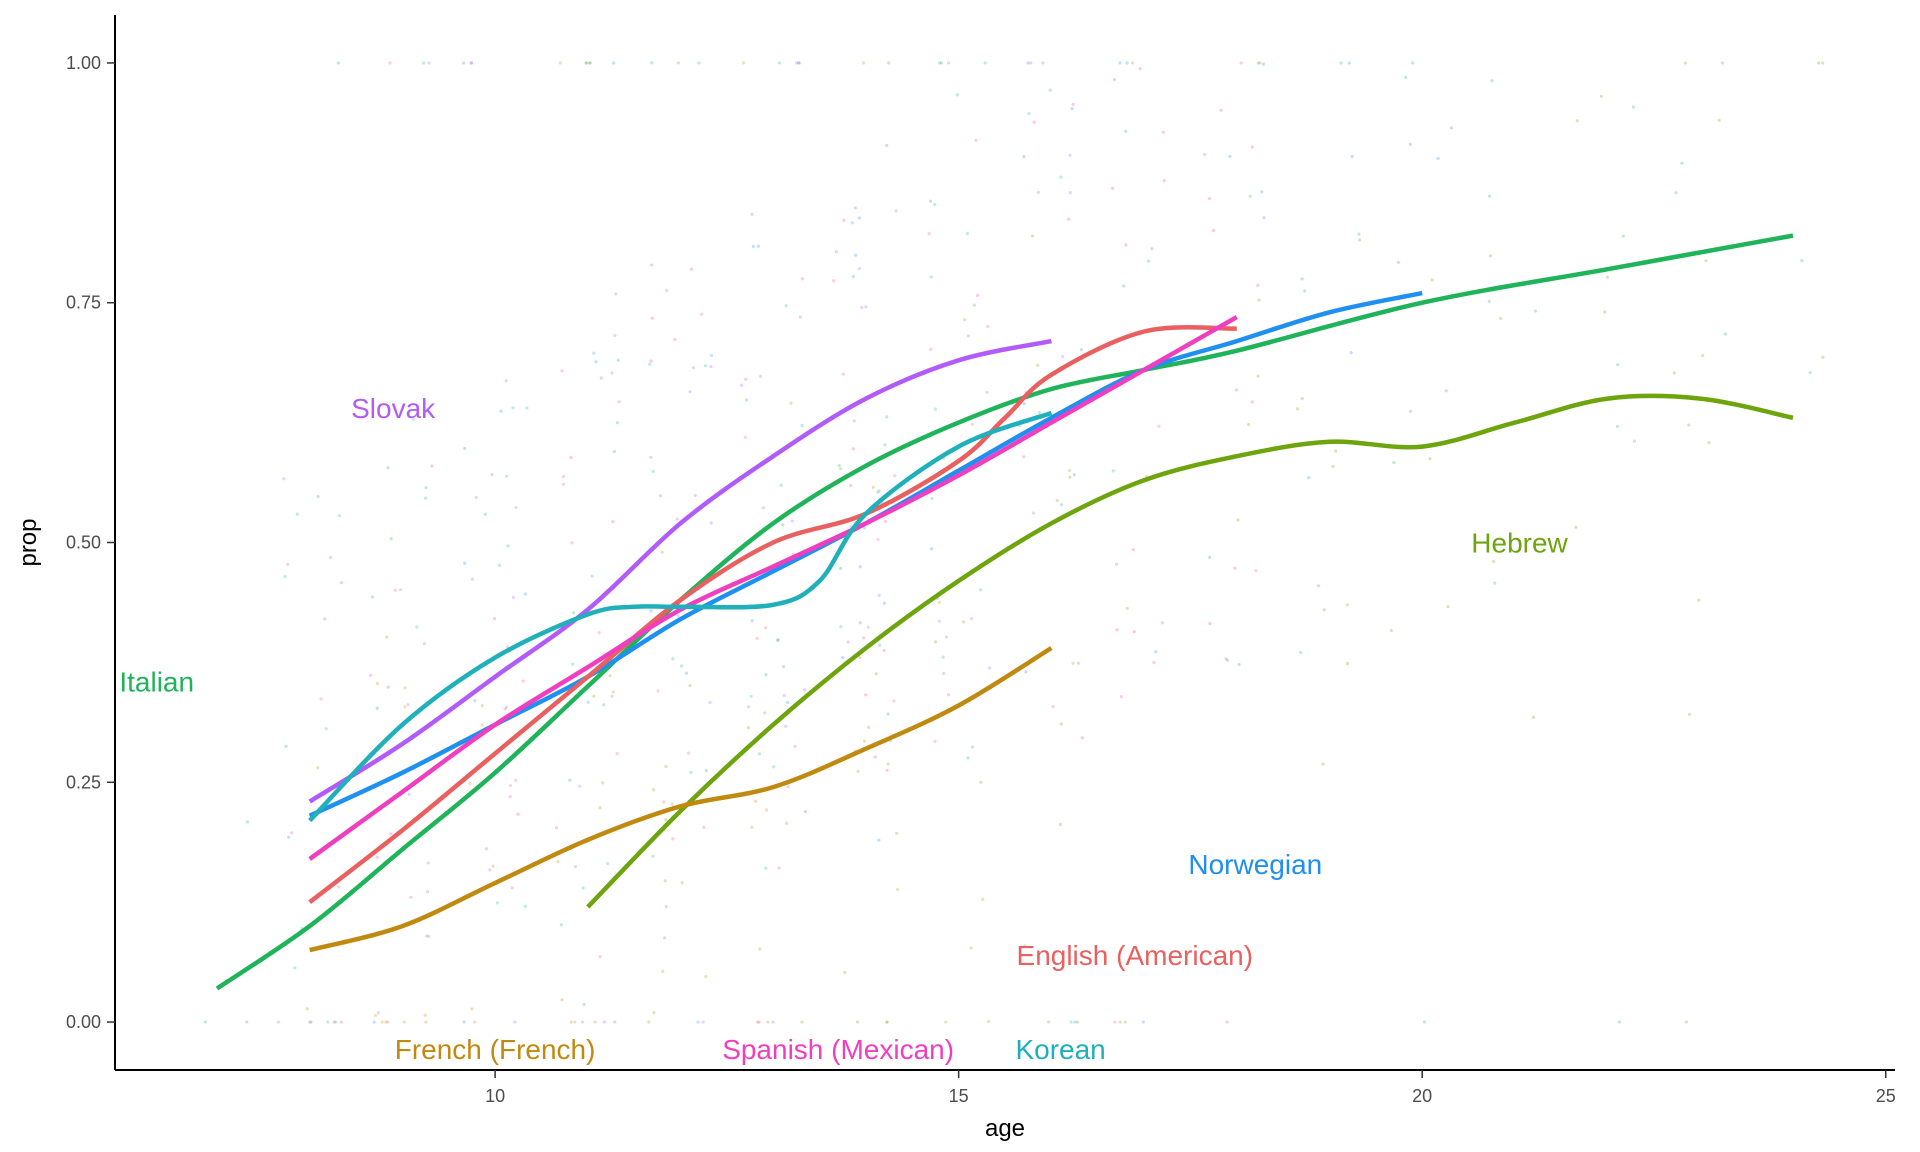  Describe the element at coordinates (90, 542) in the screenshot. I see `y-axis-ticks: 0.00 0.25 0.50 0.75 1.00` at that location.